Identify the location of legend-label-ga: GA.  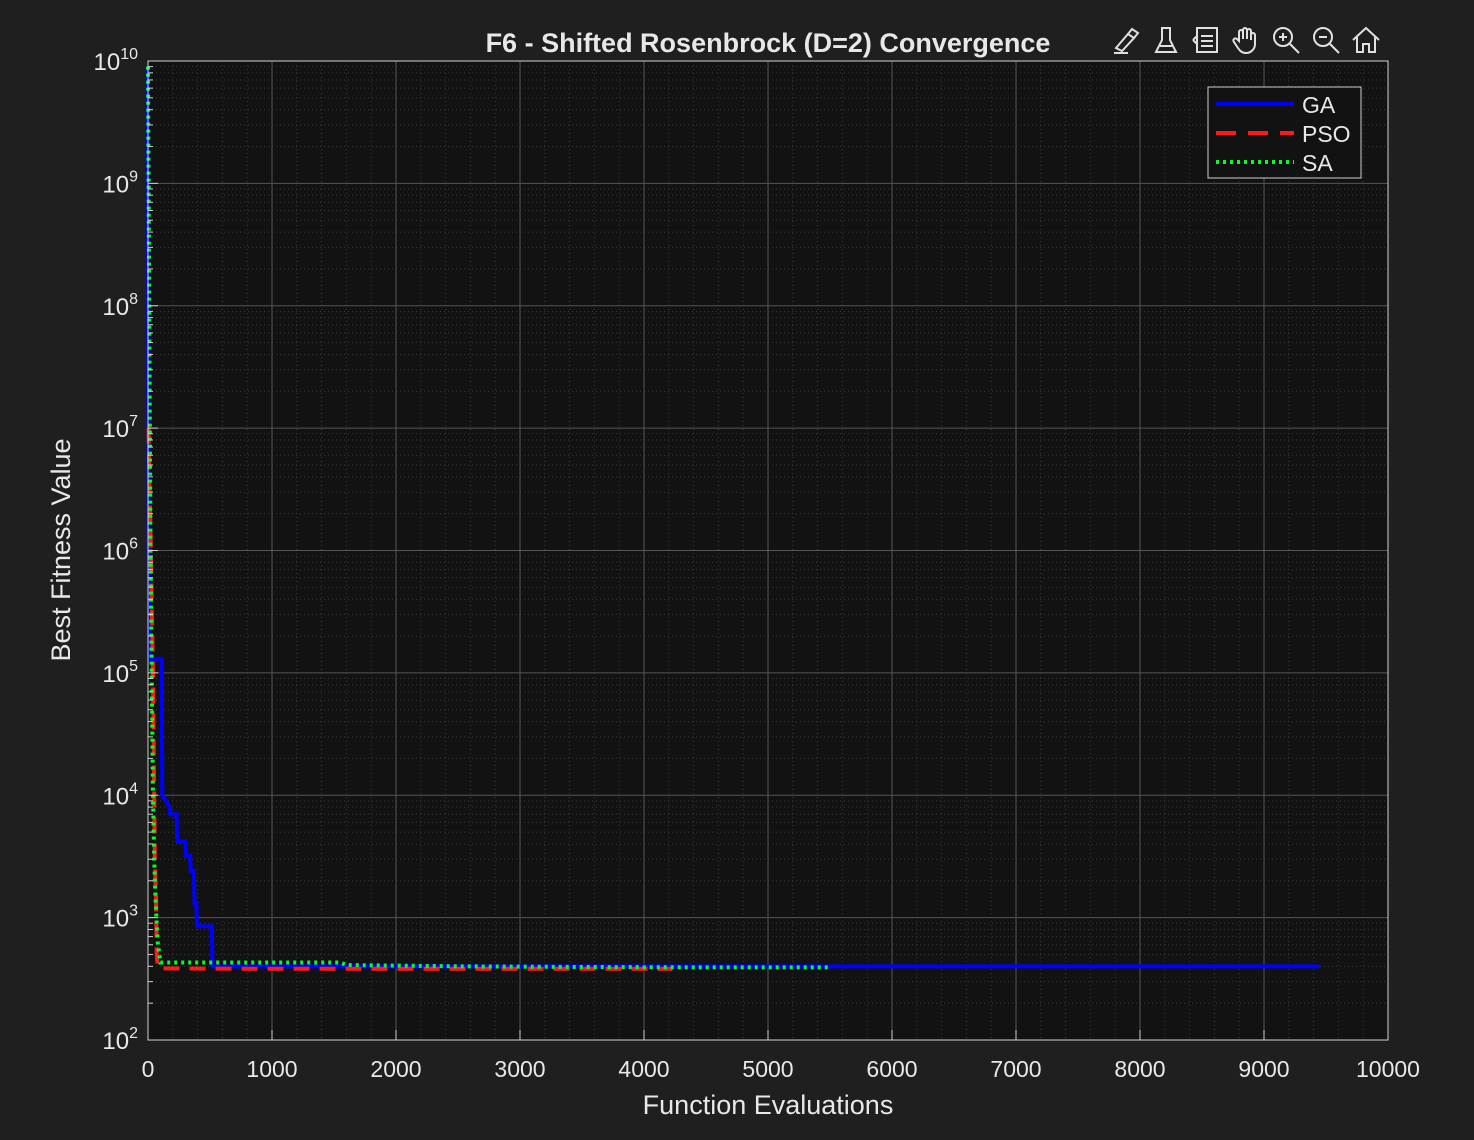
(1319, 105).